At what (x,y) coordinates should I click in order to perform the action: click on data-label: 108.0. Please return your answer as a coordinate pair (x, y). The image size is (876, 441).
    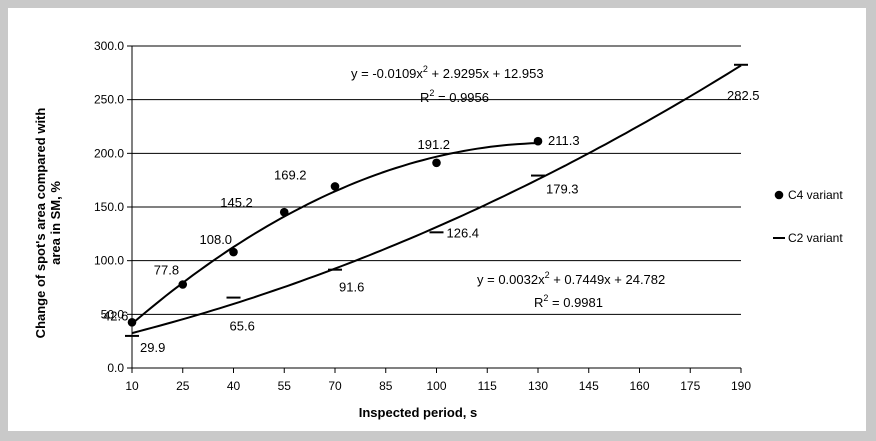
    Looking at the image, I should click on (216, 239).